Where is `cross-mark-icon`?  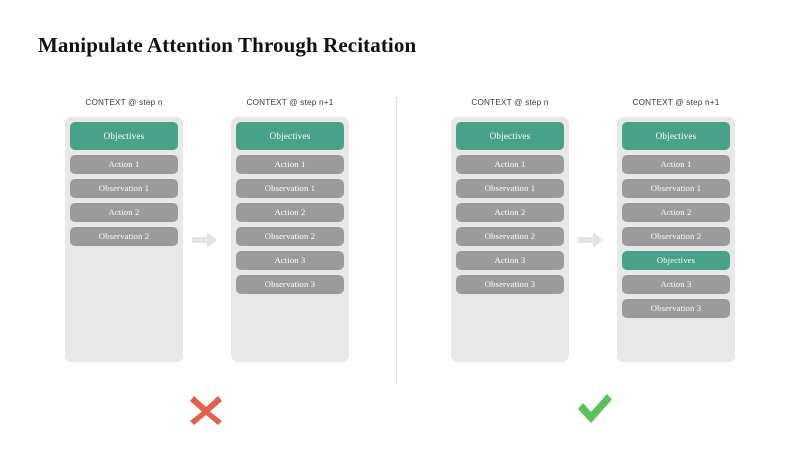
cross-mark-icon is located at coordinates (206, 408).